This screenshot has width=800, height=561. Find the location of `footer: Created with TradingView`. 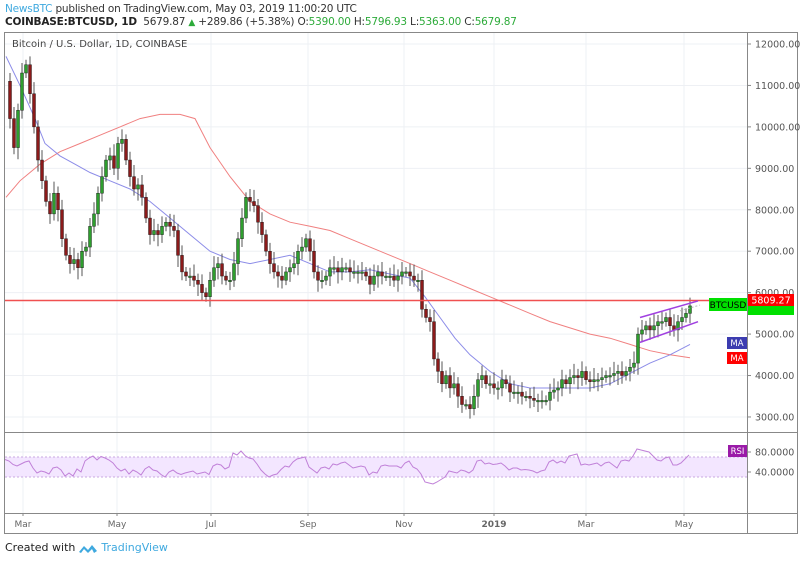

footer: Created with TradingView is located at coordinates (86, 547).